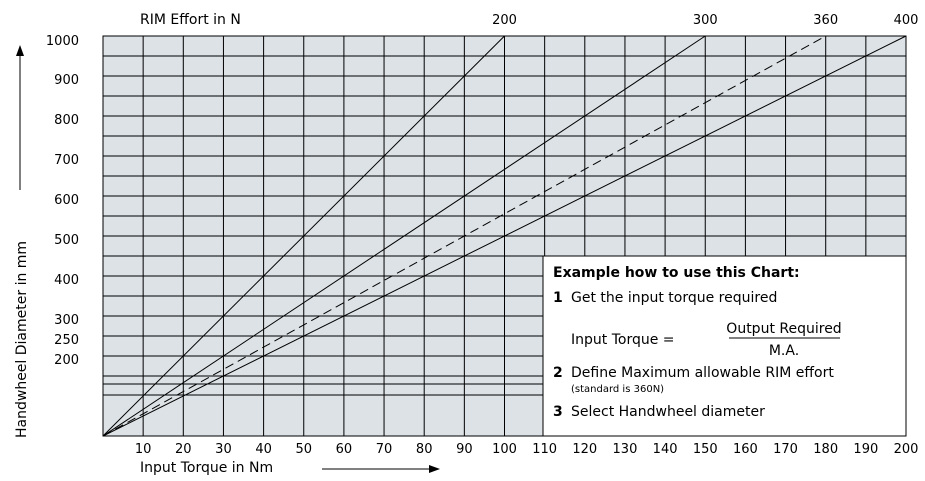  Describe the element at coordinates (66, 120) in the screenshot. I see `y-tick-label: 800` at that location.